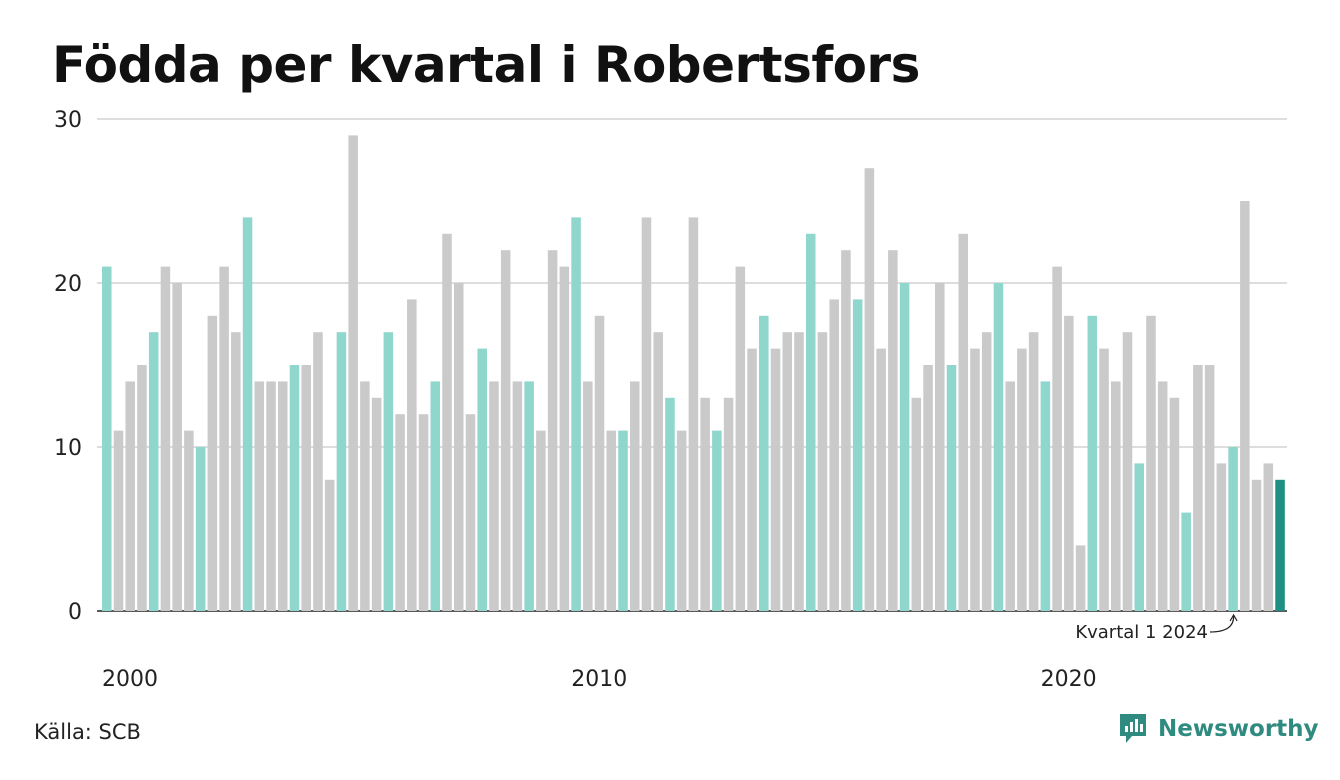  I want to click on chart-title: Födda per kvartal i Robertsfors, so click(486, 65).